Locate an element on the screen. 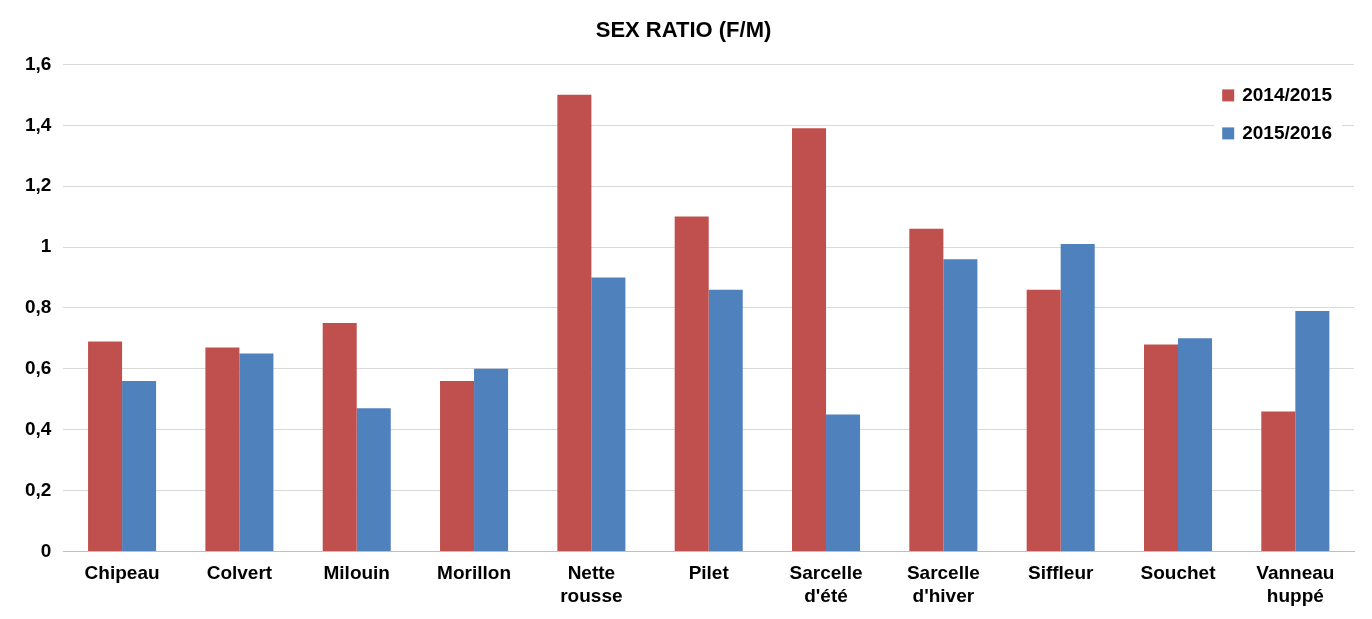 This screenshot has height=619, width=1372. x-tick-label: Pilet is located at coordinates (709, 573).